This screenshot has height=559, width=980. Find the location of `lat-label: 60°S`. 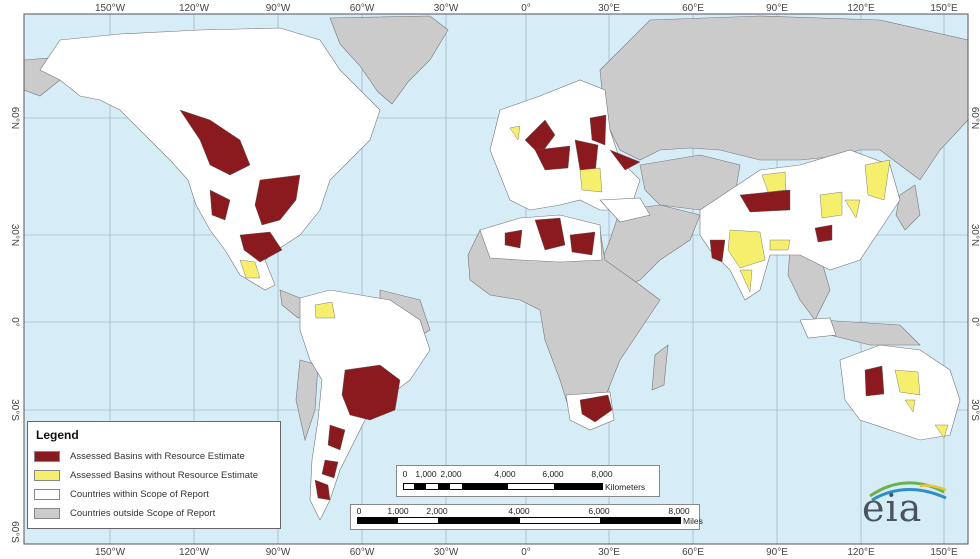

lat-label: 60°S is located at coordinates (14, 532).